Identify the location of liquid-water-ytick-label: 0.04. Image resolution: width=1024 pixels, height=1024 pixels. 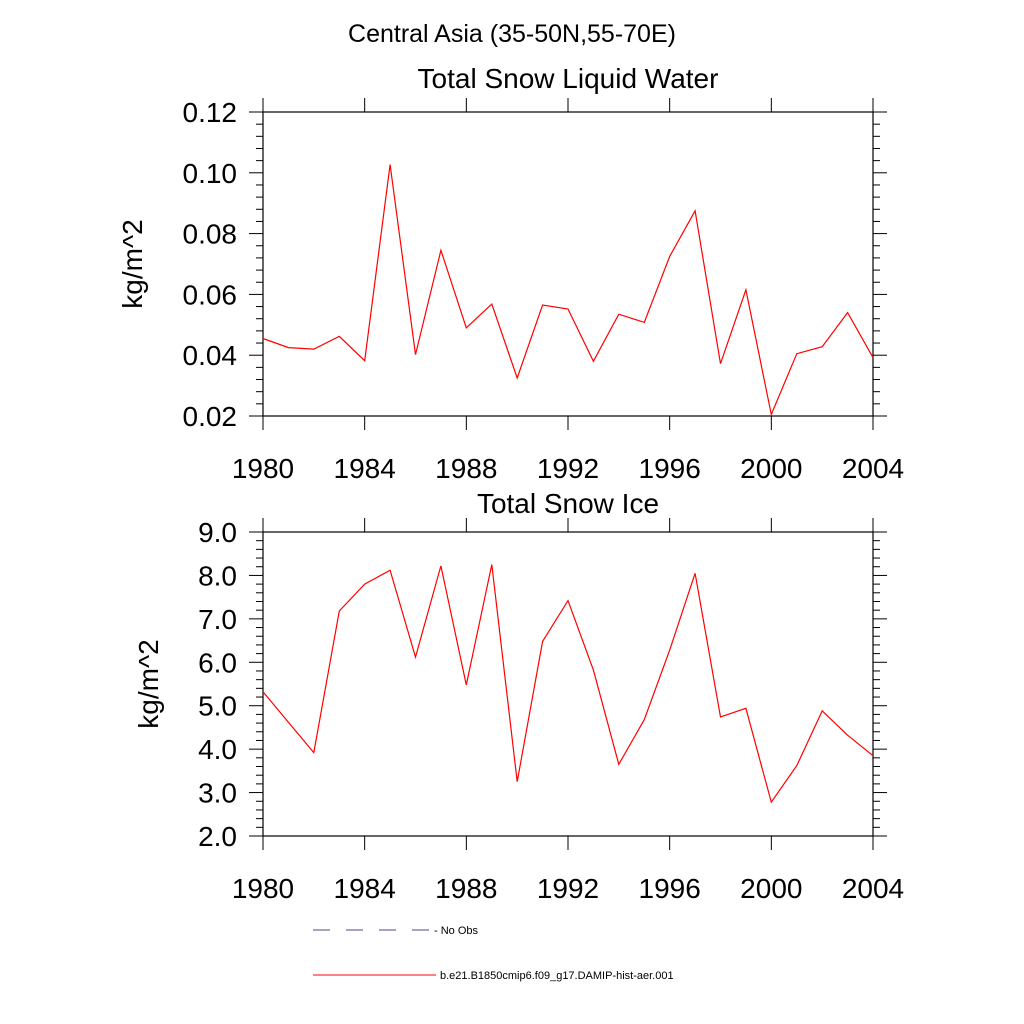
(210, 355).